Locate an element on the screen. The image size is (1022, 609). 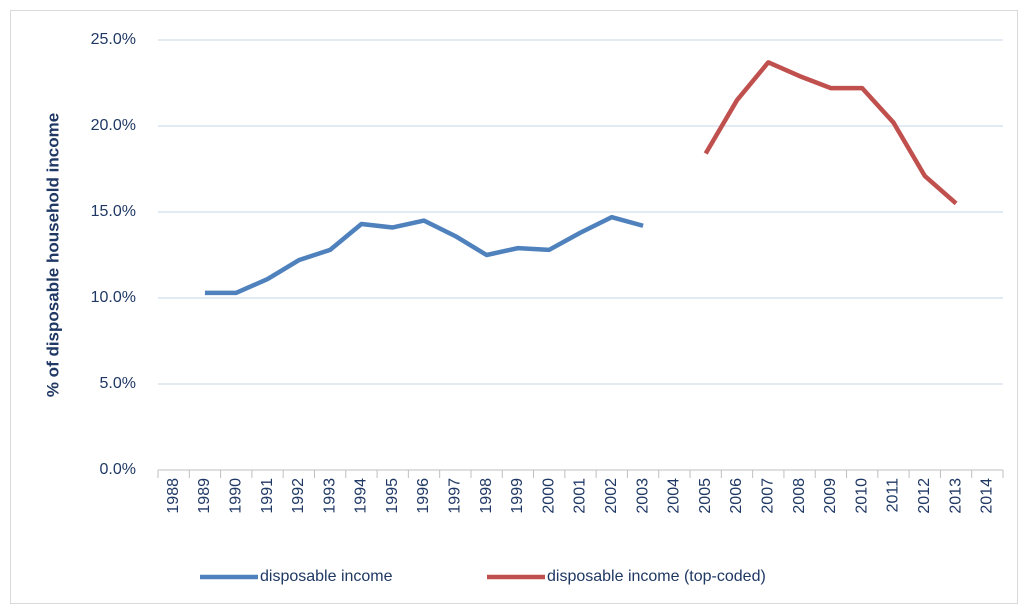
x-tick-label: 2004 is located at coordinates (674, 496).